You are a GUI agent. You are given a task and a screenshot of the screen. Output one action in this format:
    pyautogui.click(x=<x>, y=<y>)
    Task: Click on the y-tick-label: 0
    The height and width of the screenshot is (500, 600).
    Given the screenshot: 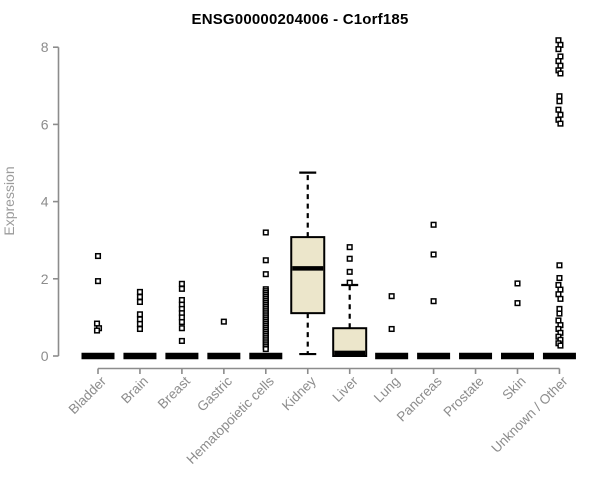 What is the action you would take?
    pyautogui.click(x=45, y=356)
    